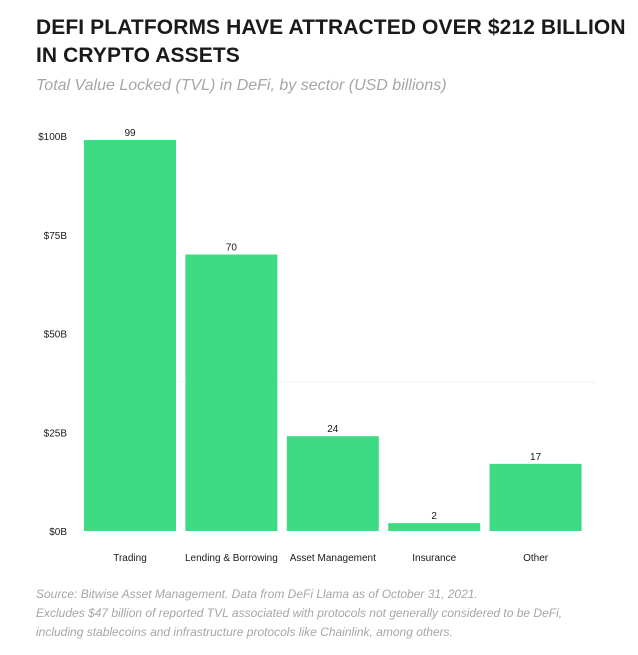 This screenshot has height=655, width=638. I want to click on y-tick-label: $50B, so click(56, 335).